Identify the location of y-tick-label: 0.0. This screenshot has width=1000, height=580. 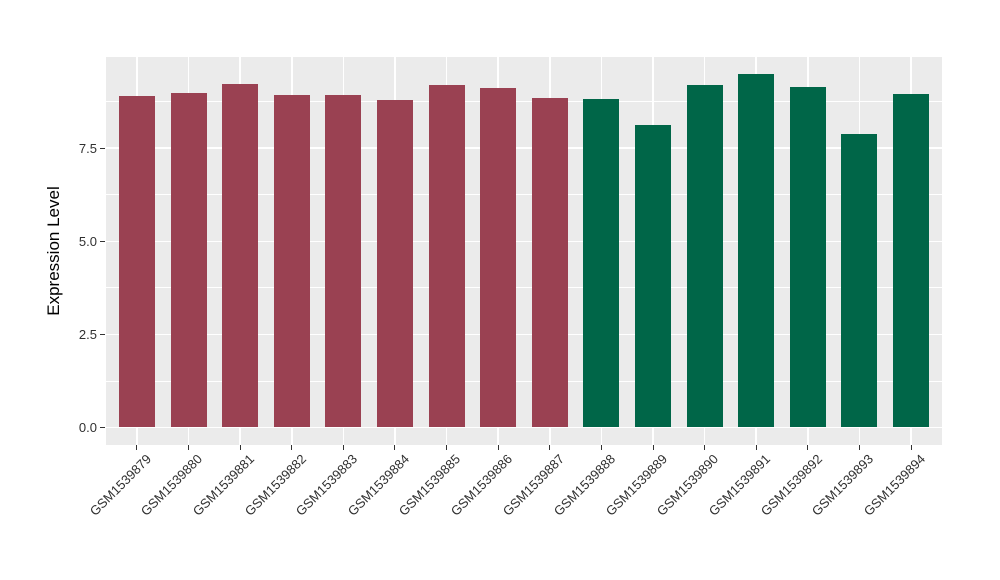
(87, 427).